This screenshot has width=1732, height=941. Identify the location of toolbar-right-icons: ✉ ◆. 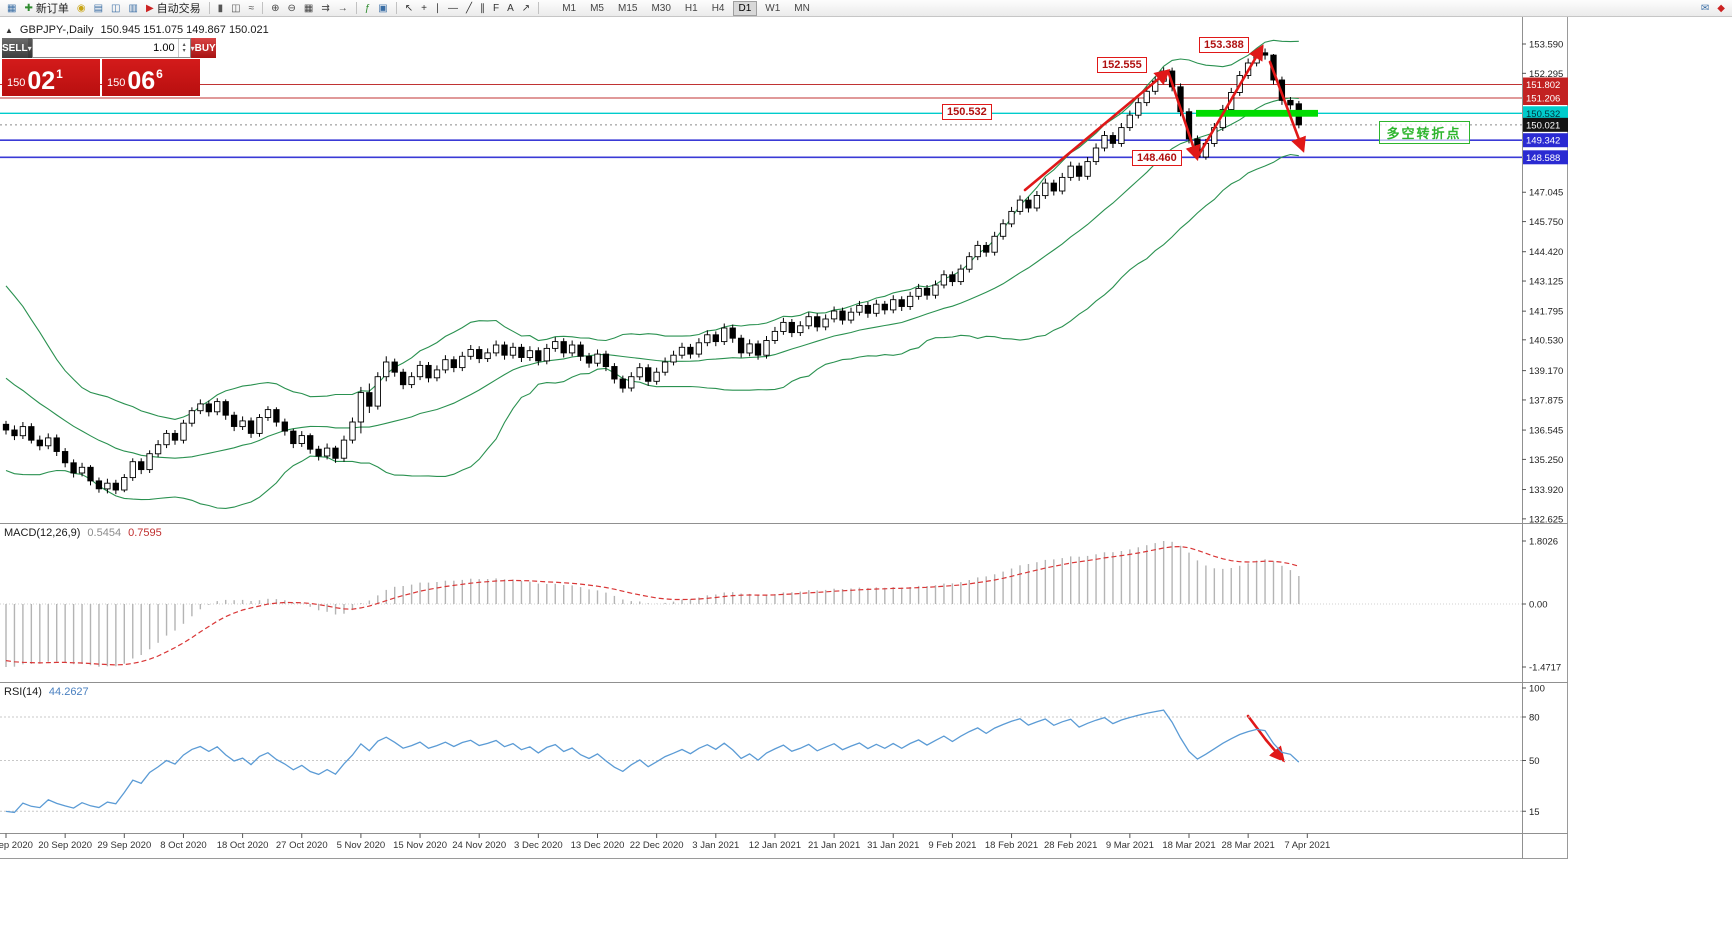
(1713, 8).